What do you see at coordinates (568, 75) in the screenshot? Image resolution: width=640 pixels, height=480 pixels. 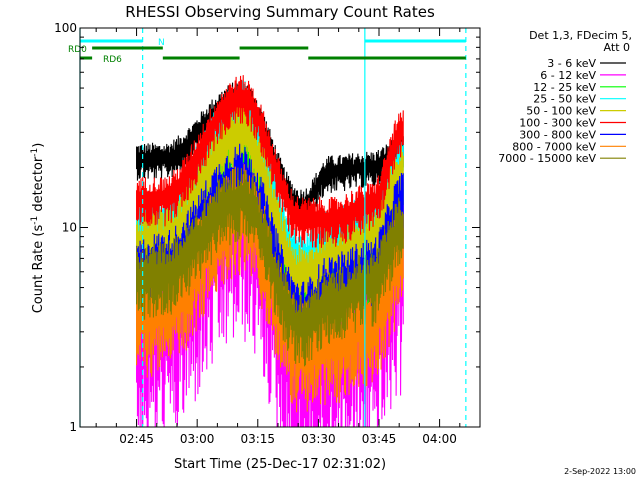 I see `legend-label: 6 - 12 keV` at bounding box center [568, 75].